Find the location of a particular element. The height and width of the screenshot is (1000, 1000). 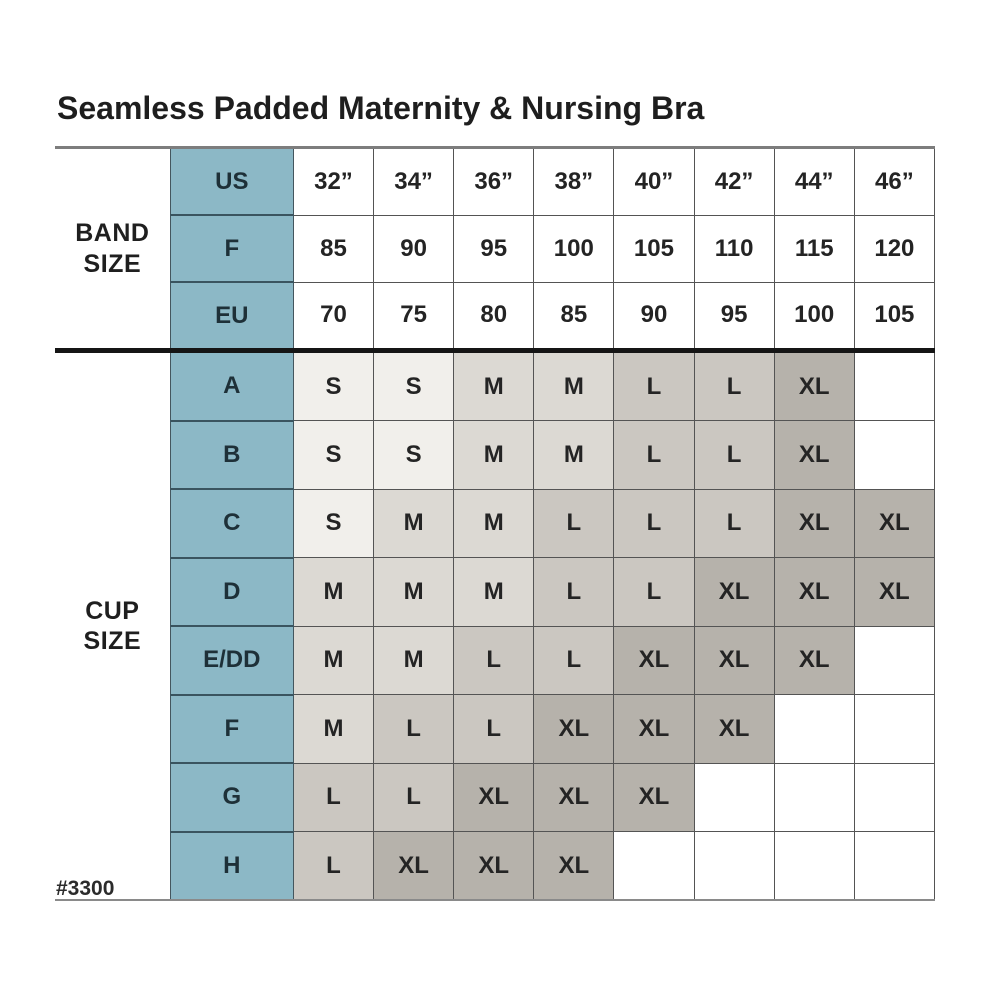

band-size-label: BAND SIZE is located at coordinates (113, 249).